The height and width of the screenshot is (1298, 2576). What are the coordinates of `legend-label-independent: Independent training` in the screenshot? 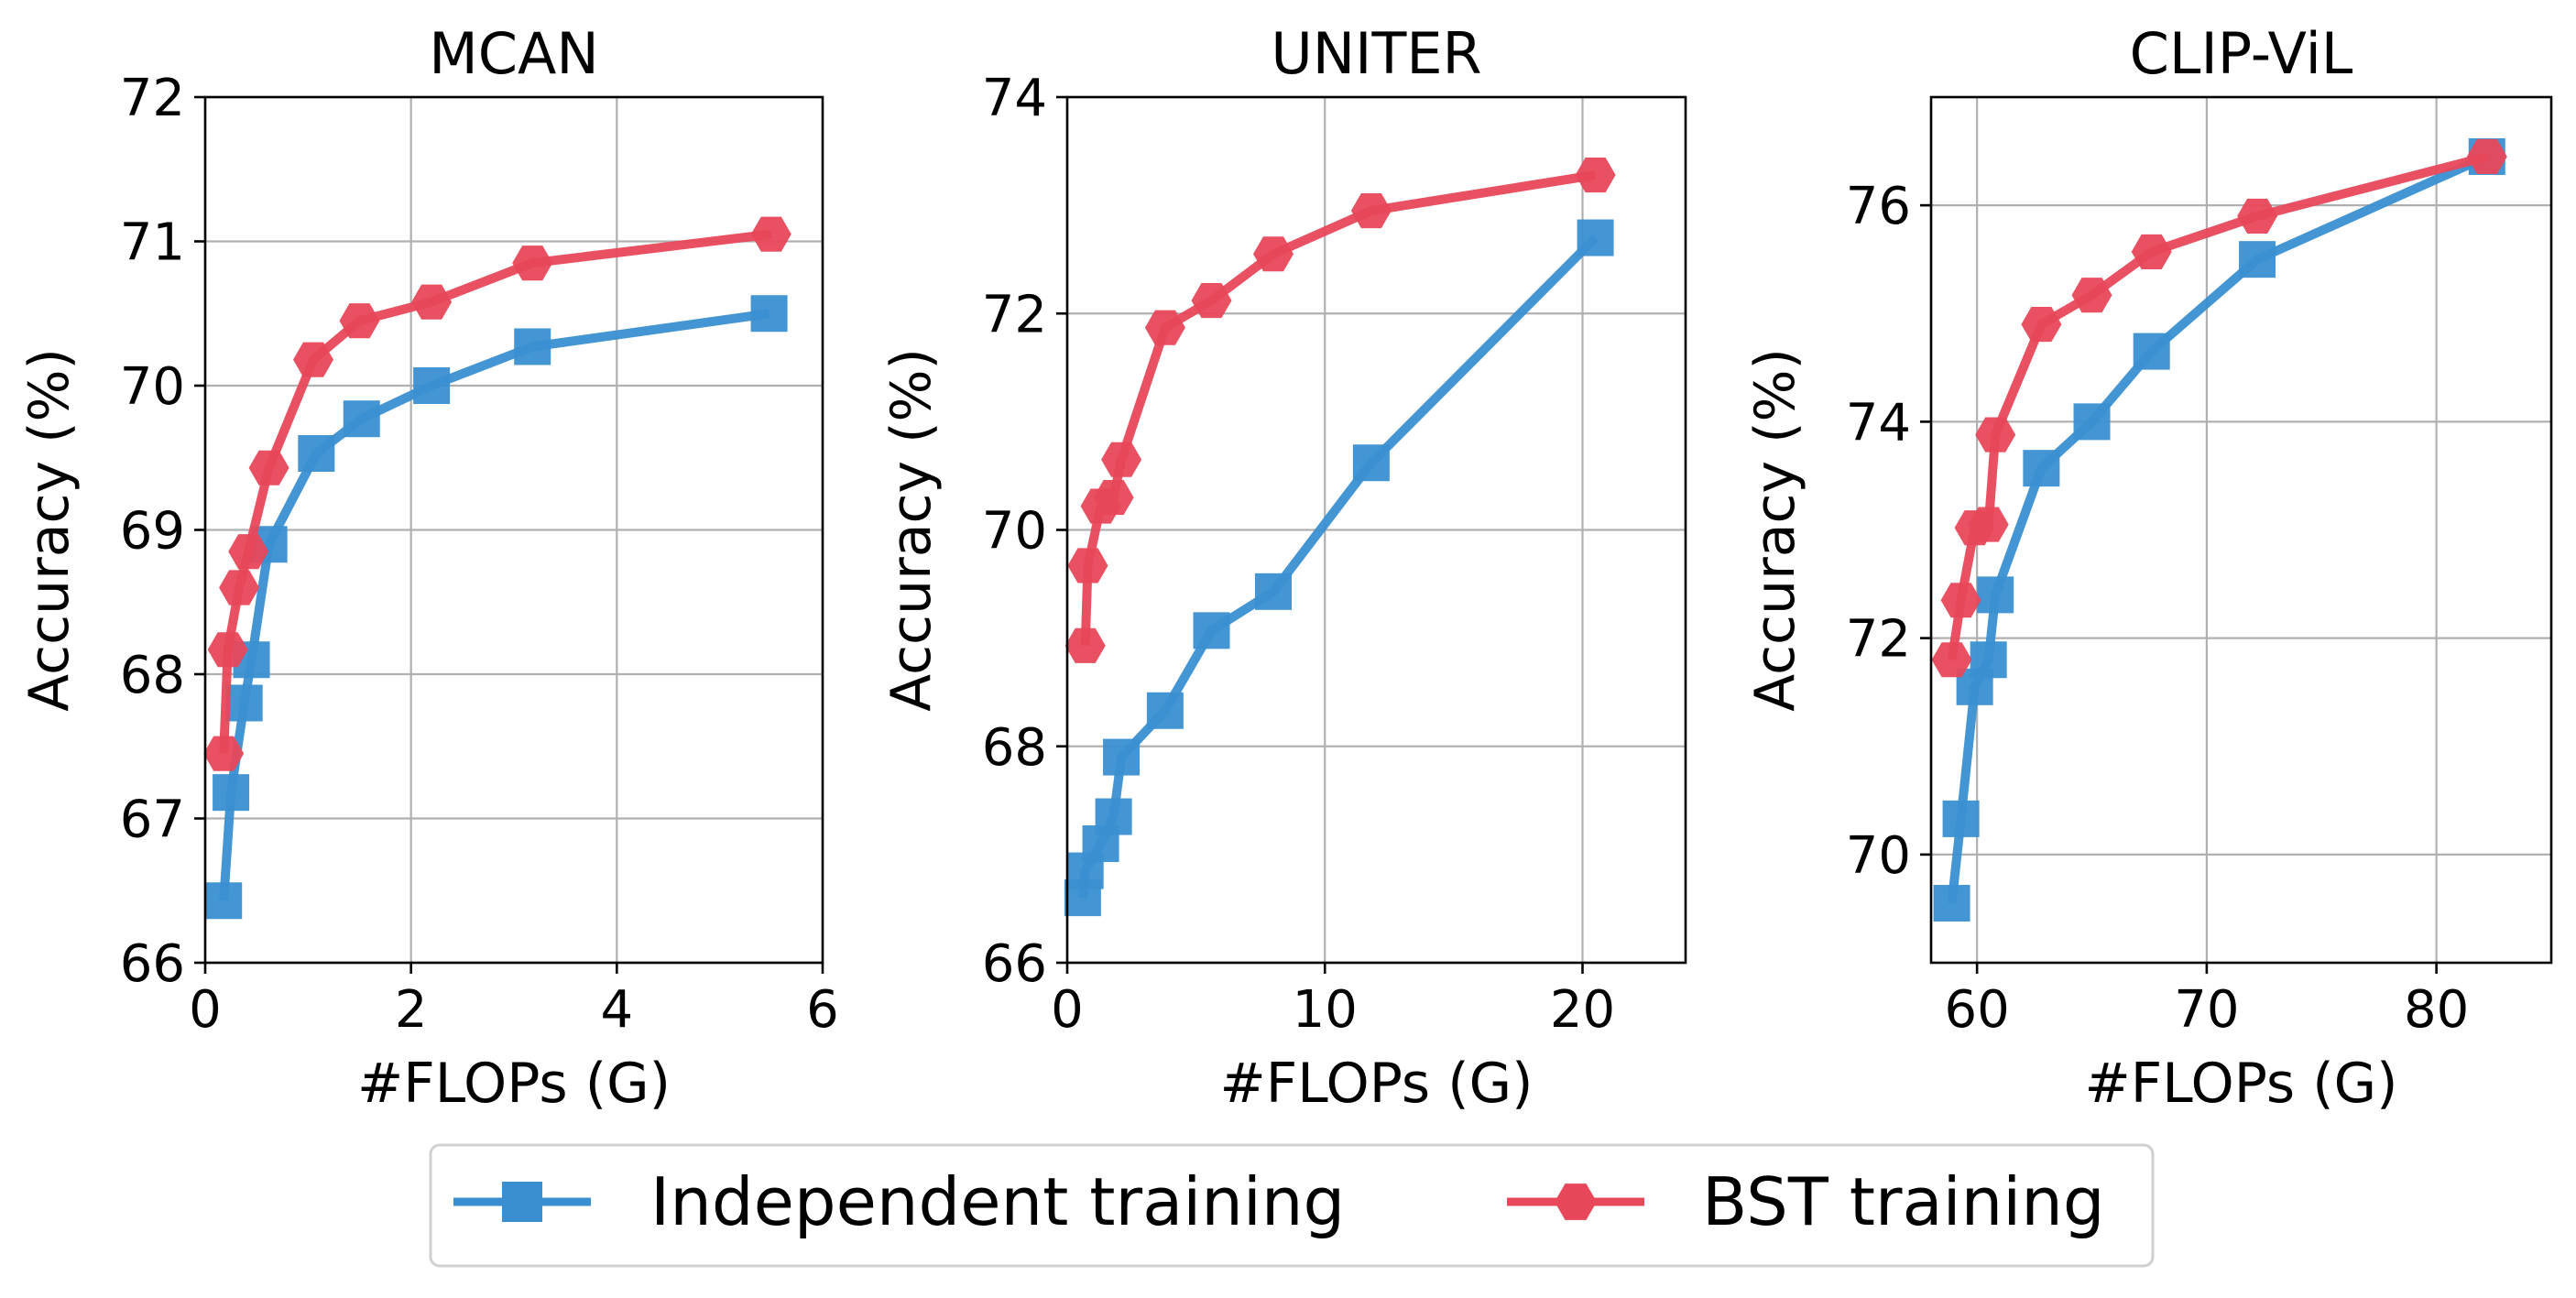 It's located at (998, 1201).